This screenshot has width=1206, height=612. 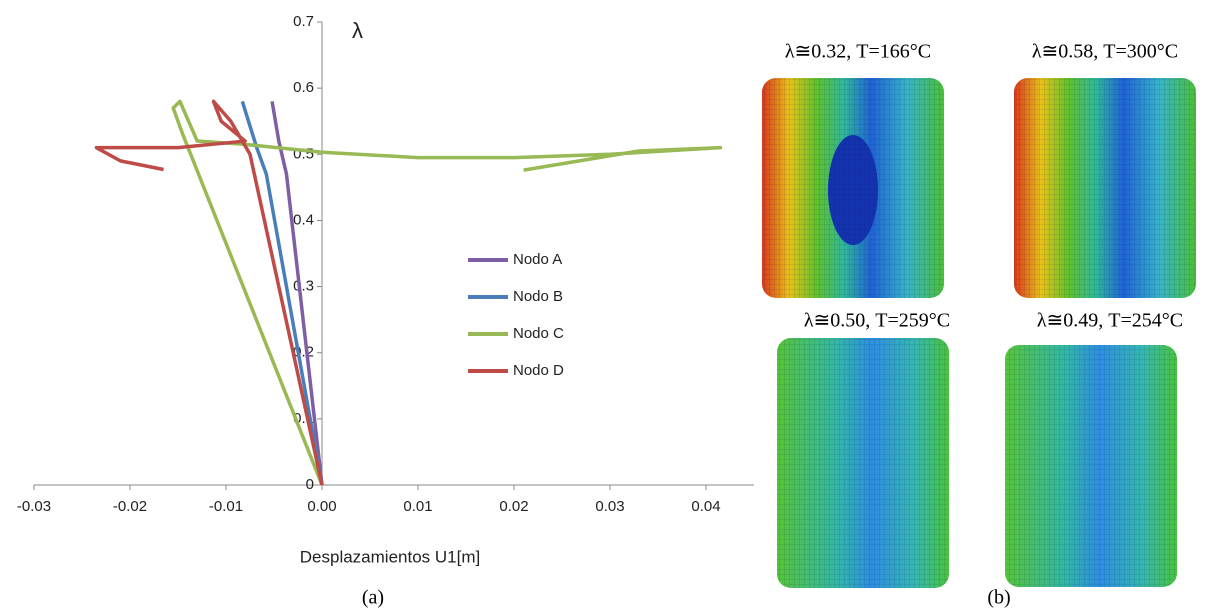 I want to click on x-tick-label: 0.02, so click(x=513, y=506).